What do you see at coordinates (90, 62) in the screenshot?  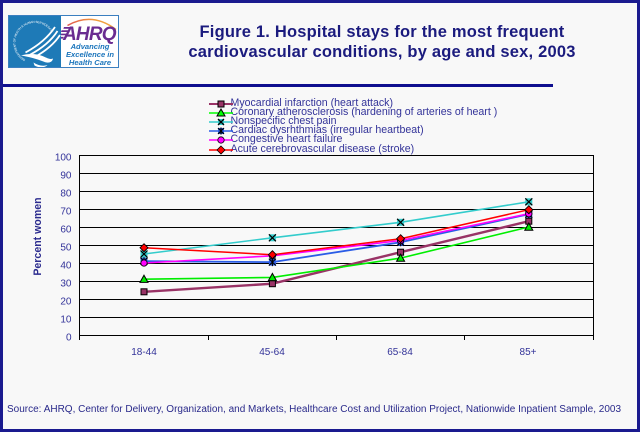 I see `svg-text: Health Care` at bounding box center [90, 62].